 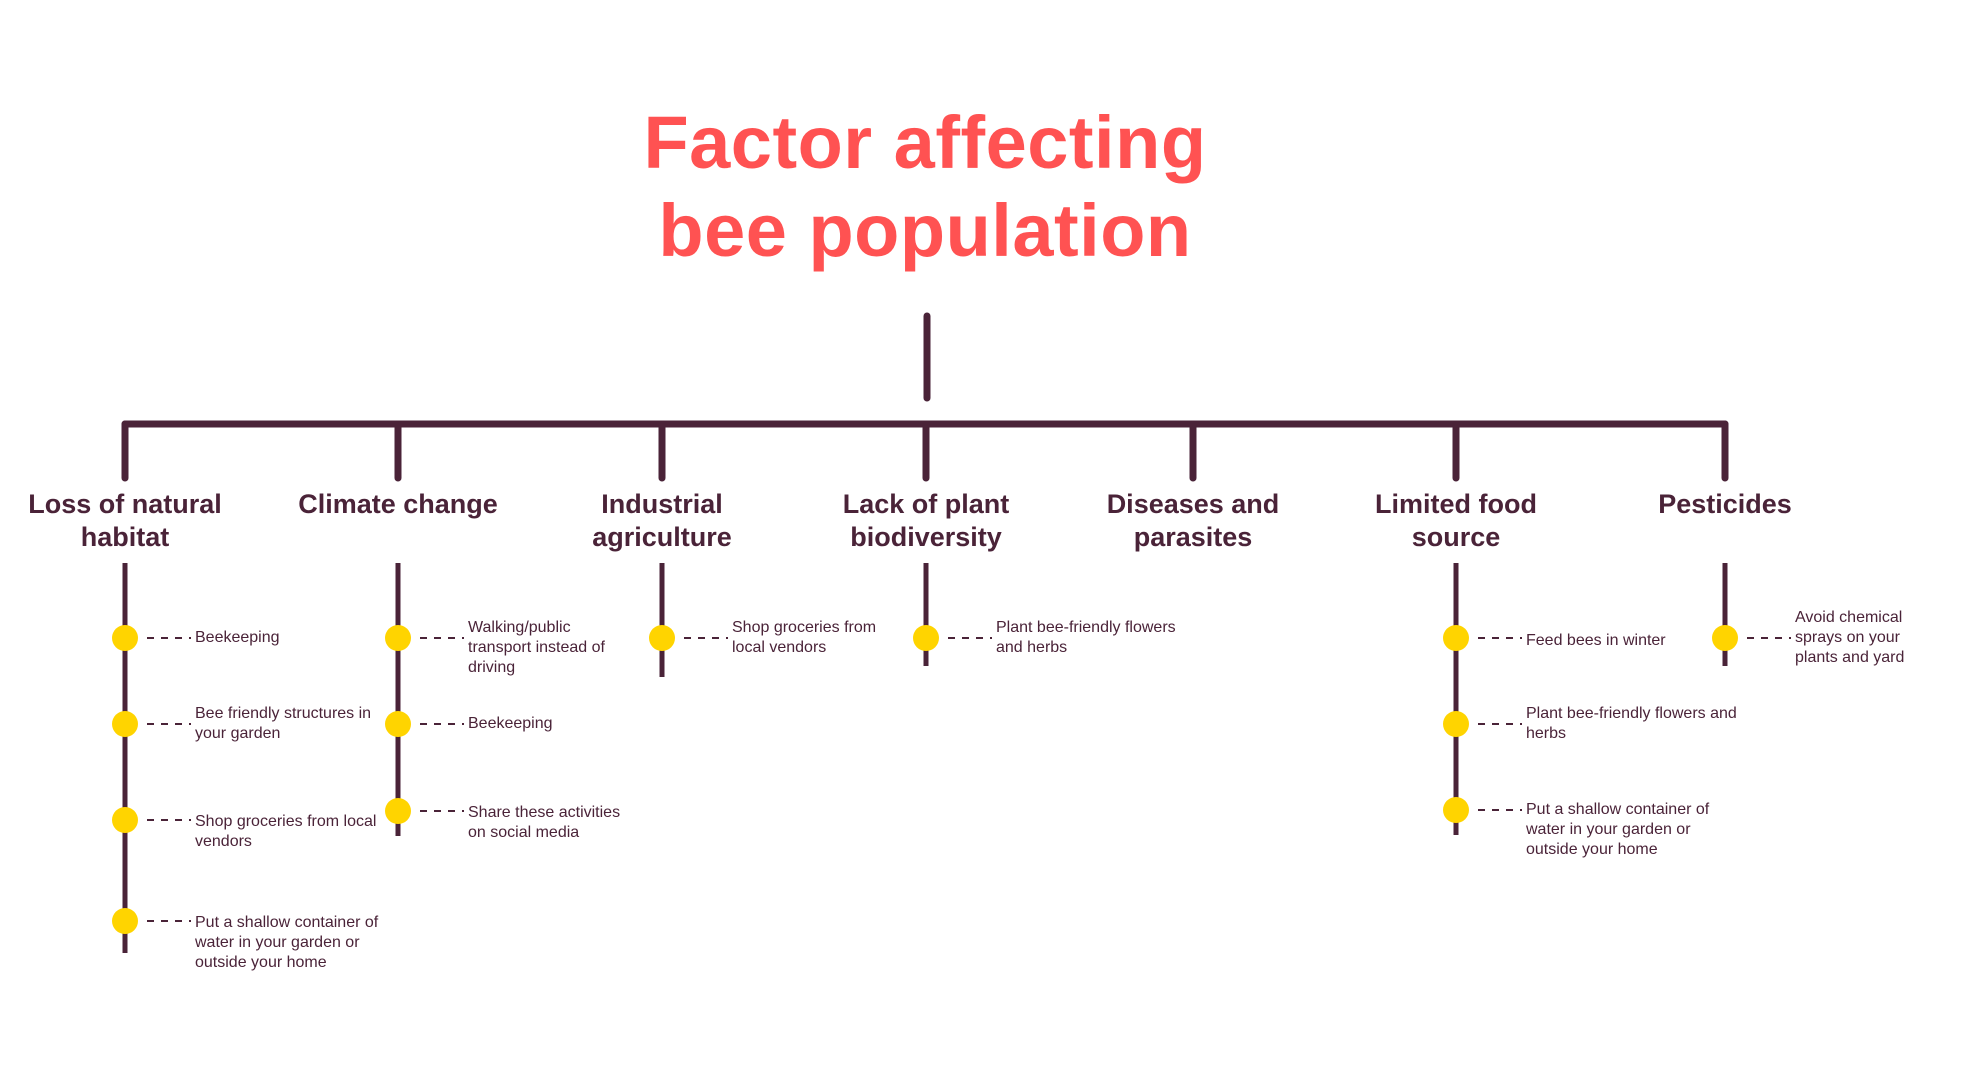 I want to click on category-label: Pesticides, so click(x=1725, y=504).